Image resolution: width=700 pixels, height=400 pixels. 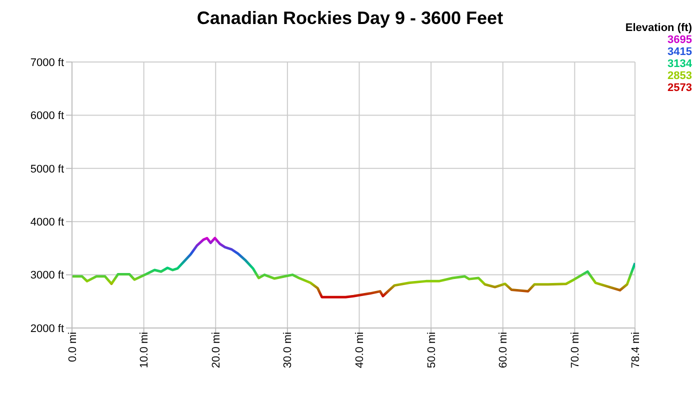 What do you see at coordinates (679, 88) in the screenshot?
I see `text: 2573` at bounding box center [679, 88].